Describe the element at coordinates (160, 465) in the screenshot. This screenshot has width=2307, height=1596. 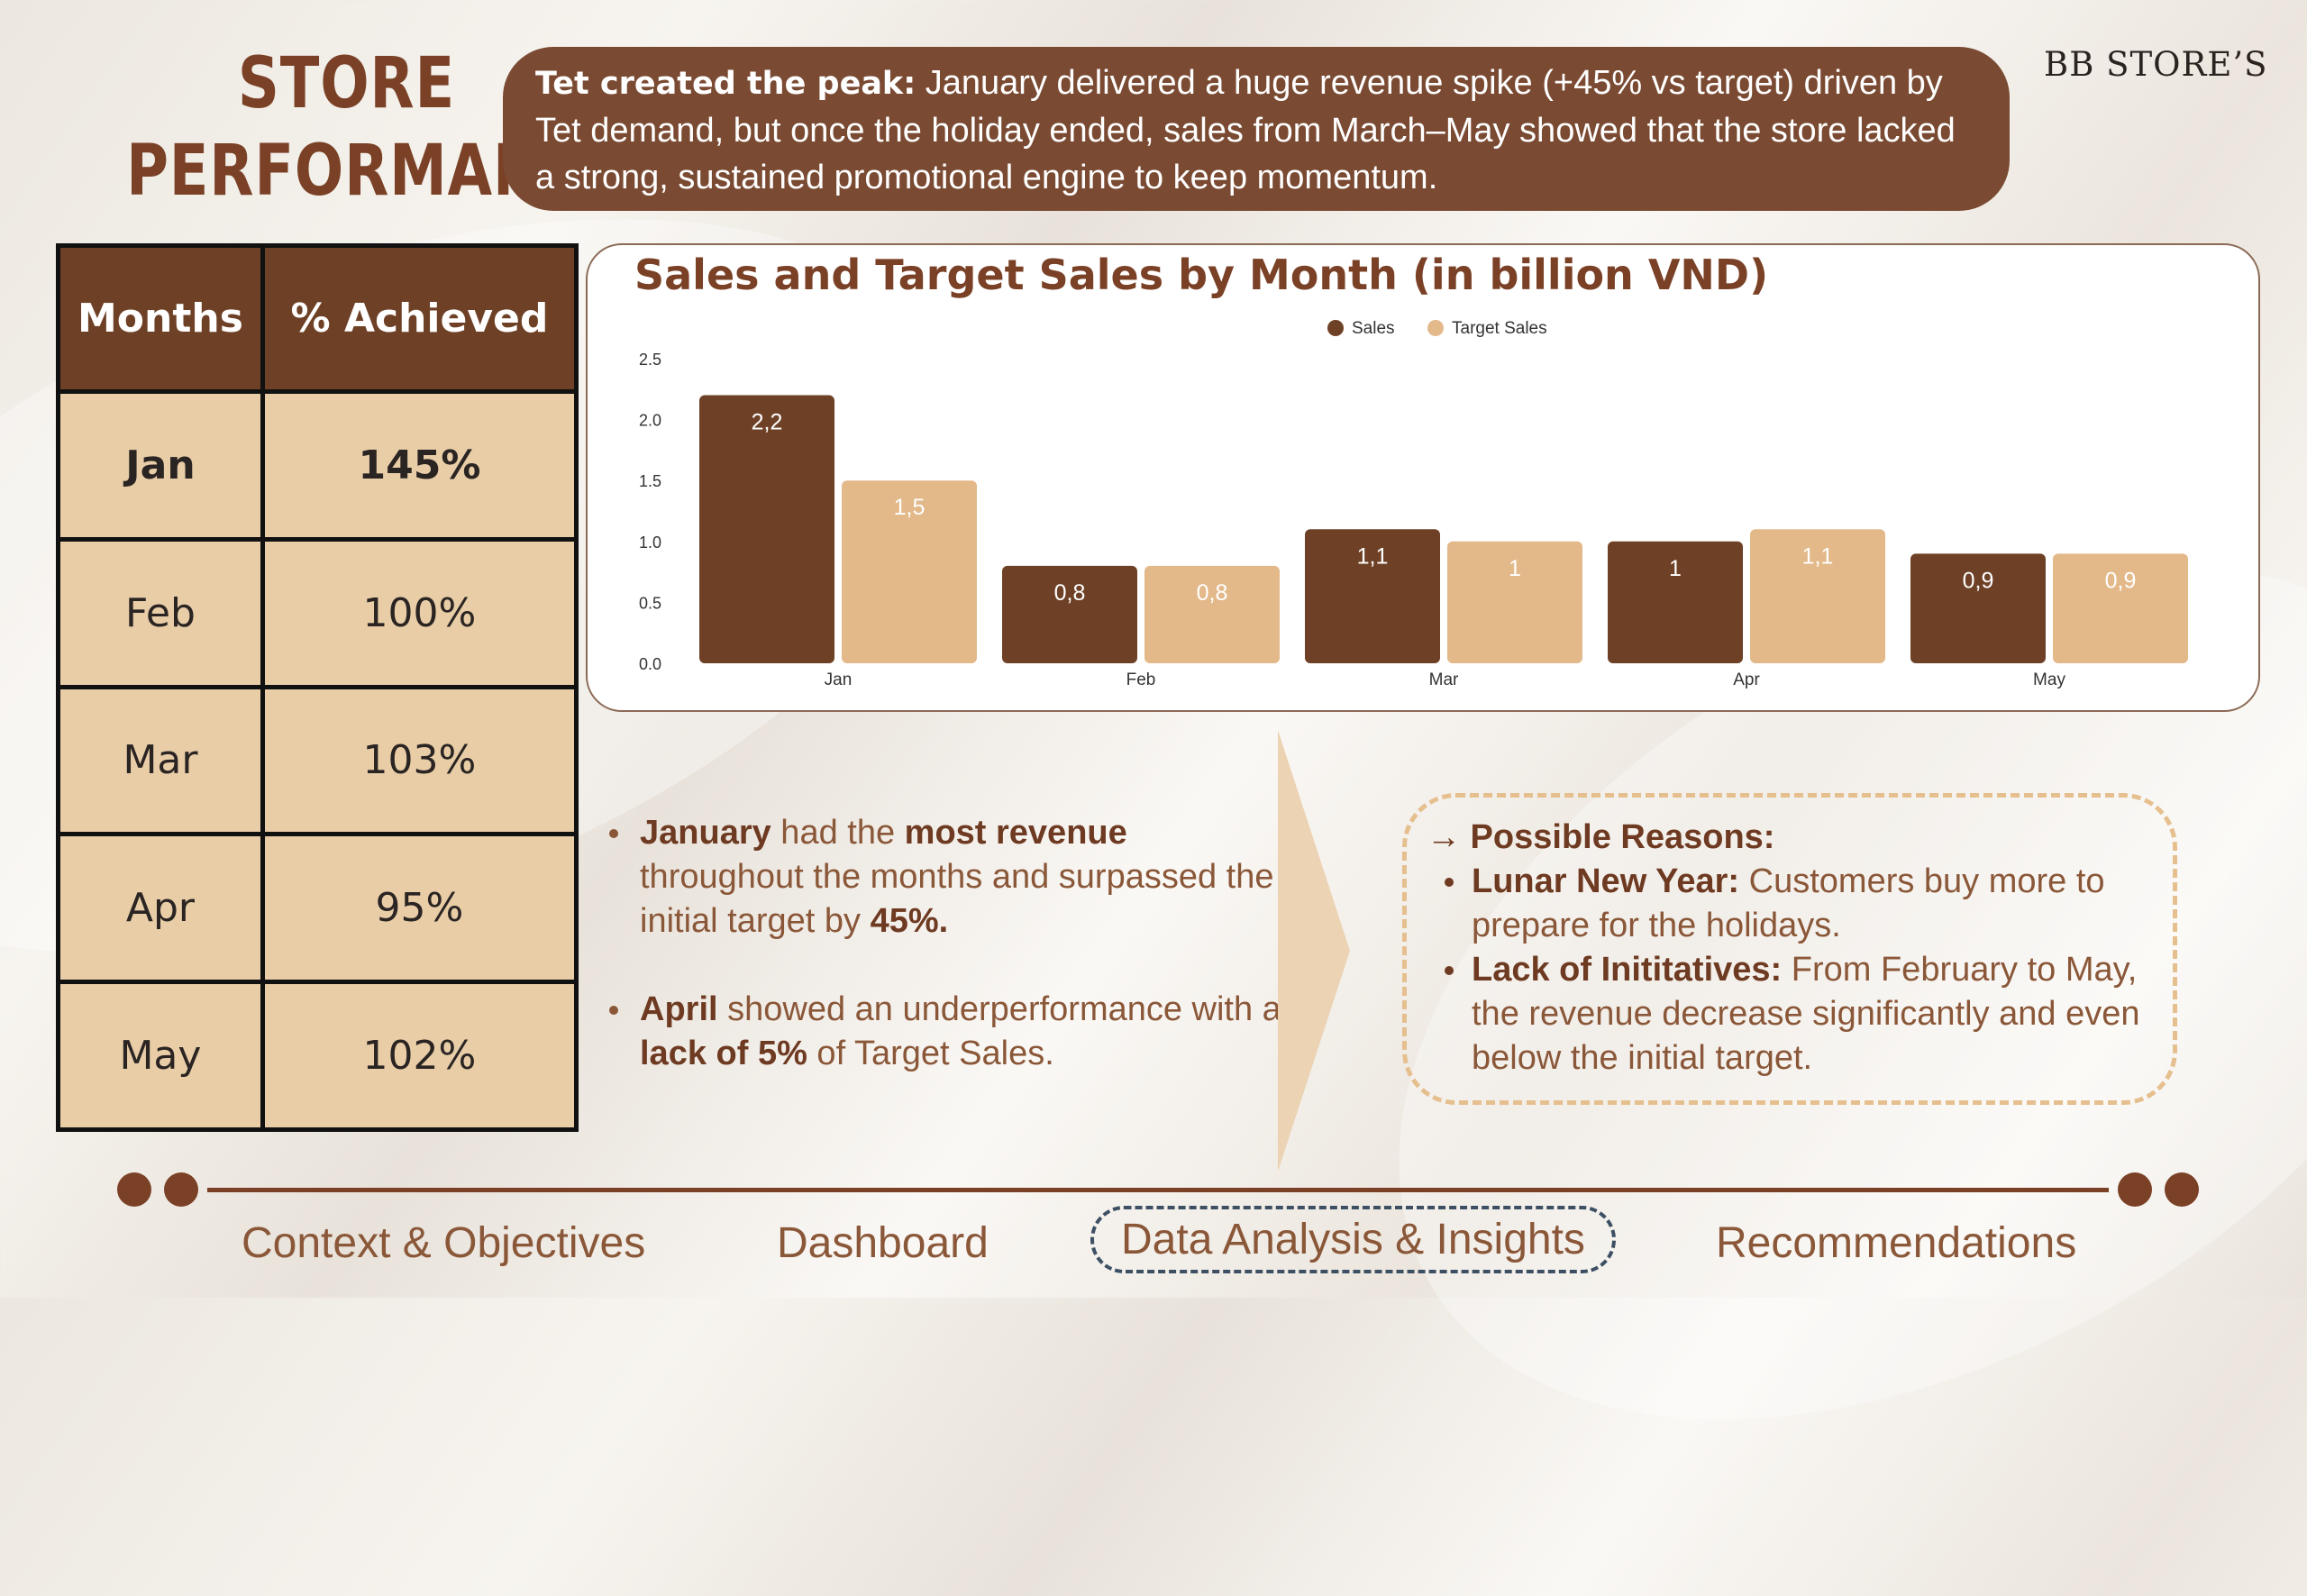
I see `table-cell-month: Jan` at that location.